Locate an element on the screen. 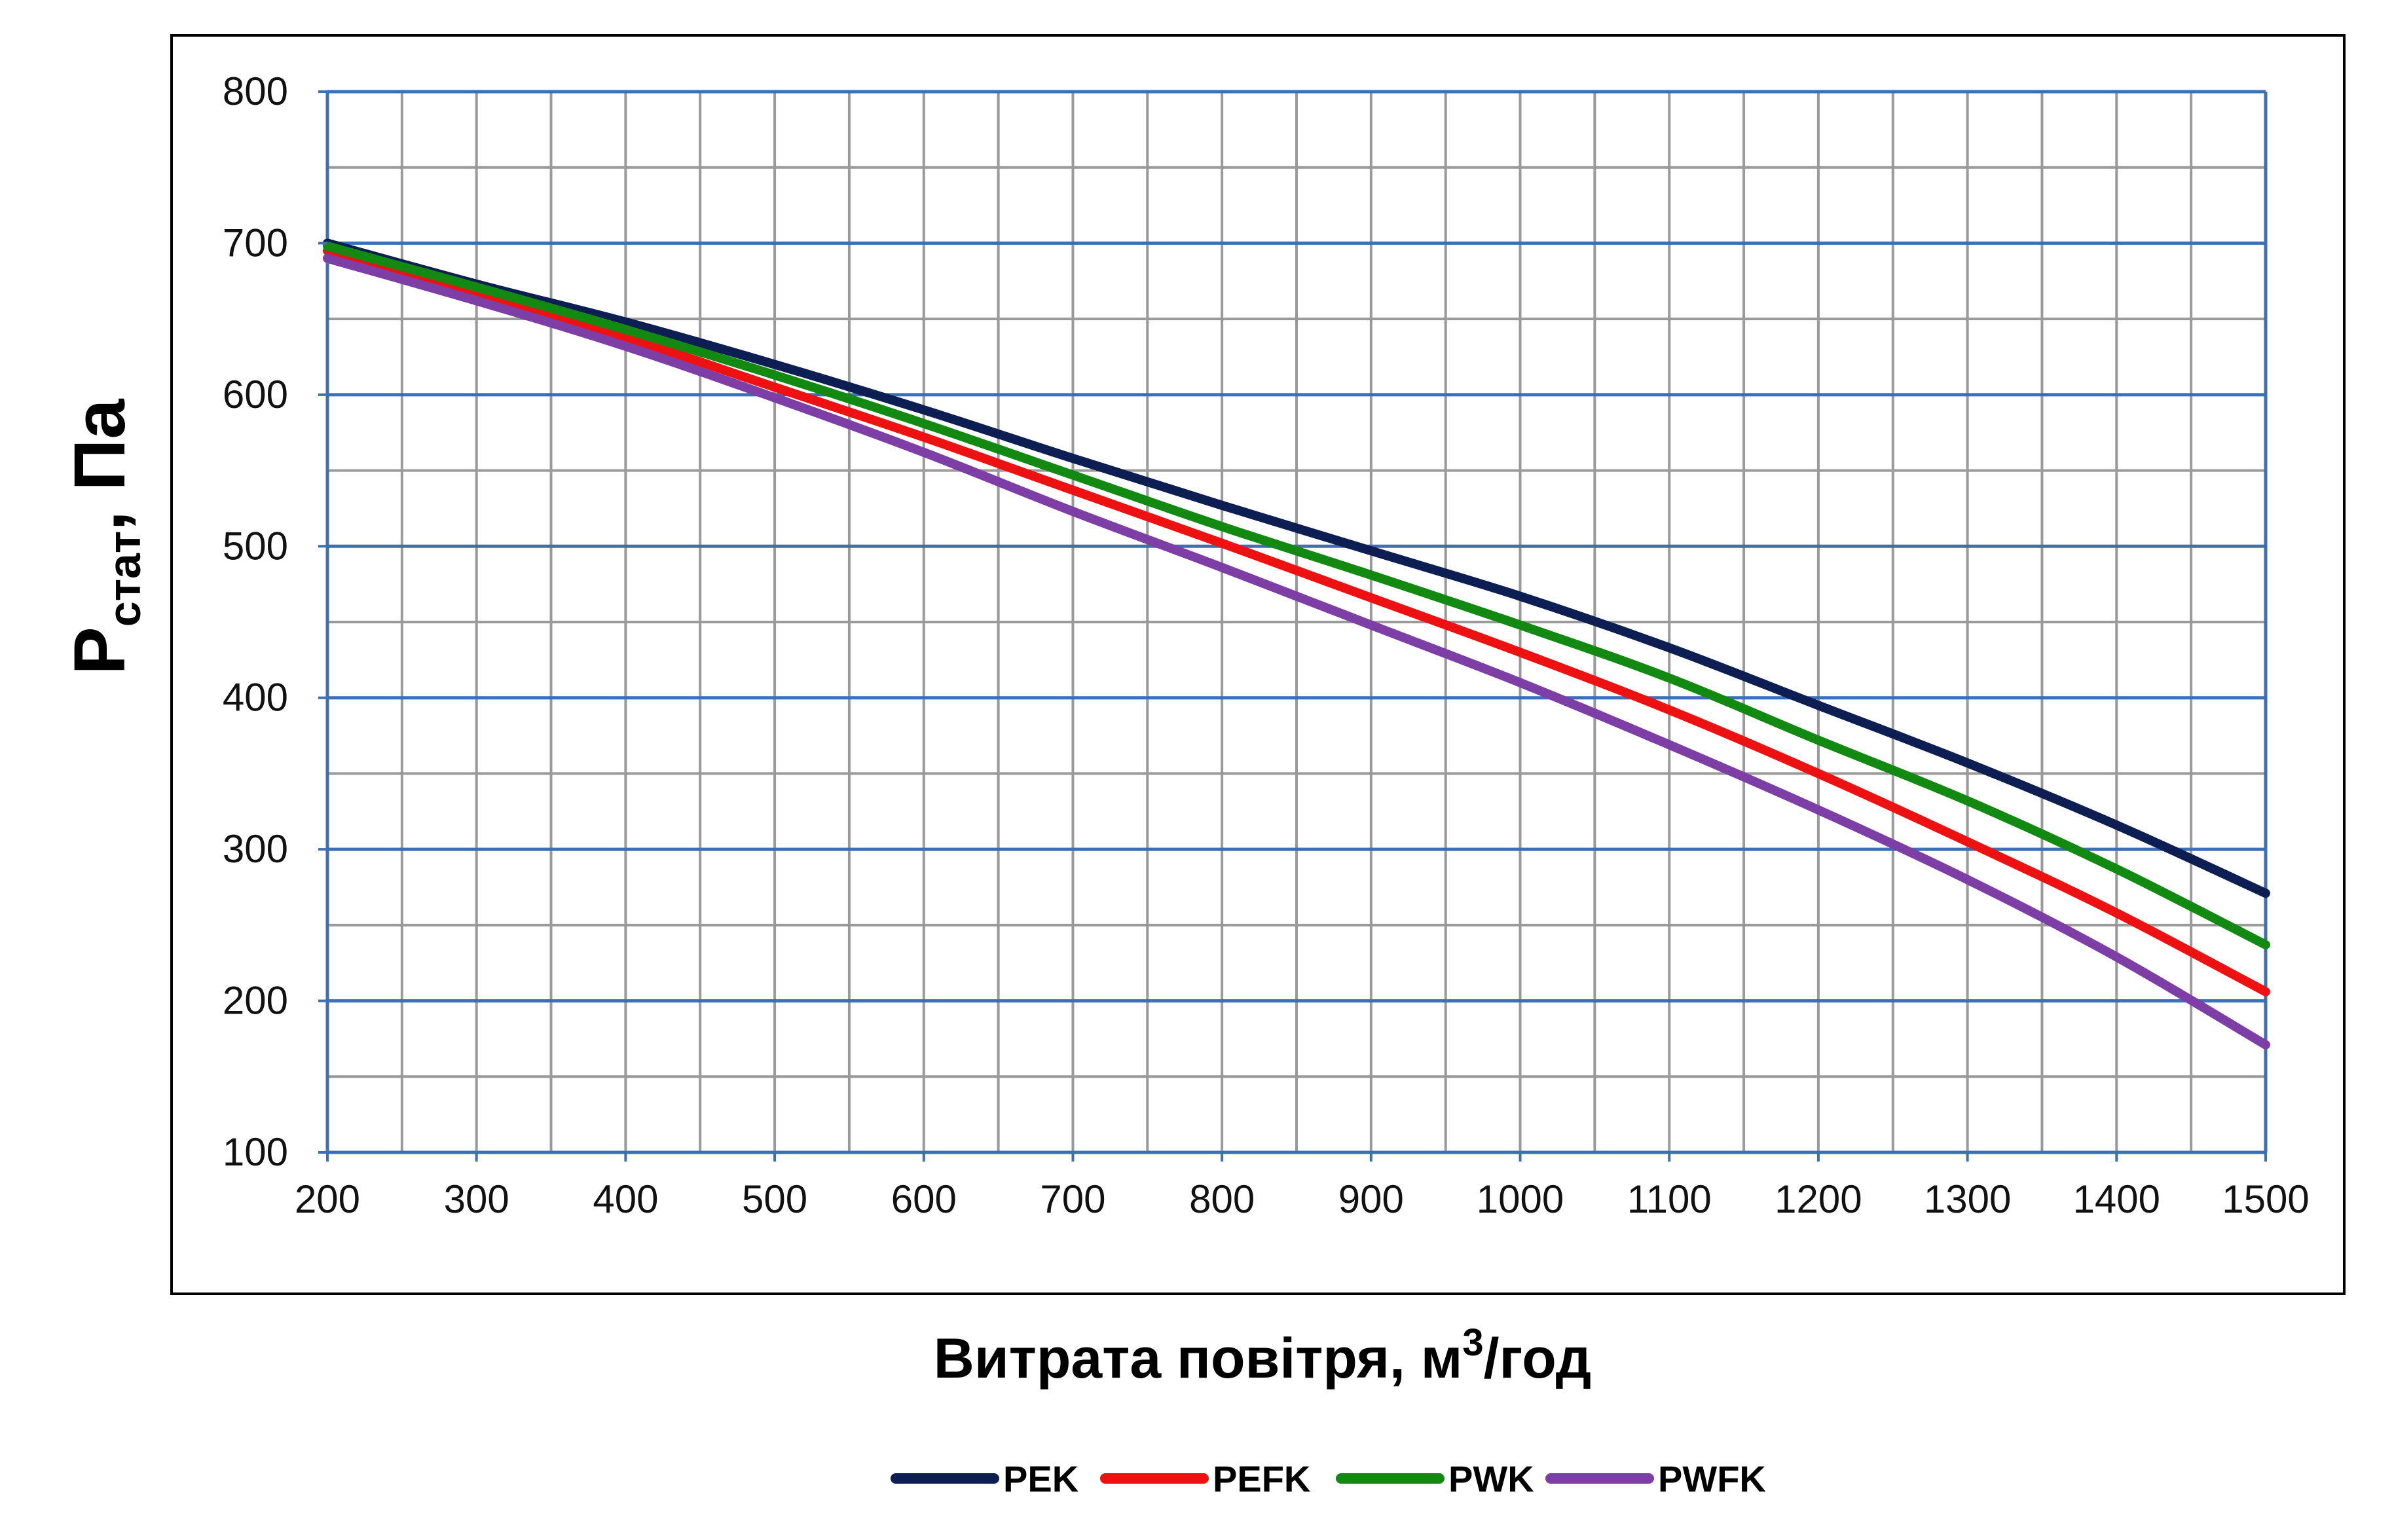 The image size is (2394, 1540). legend-item-pek: PEK is located at coordinates (984, 1478).